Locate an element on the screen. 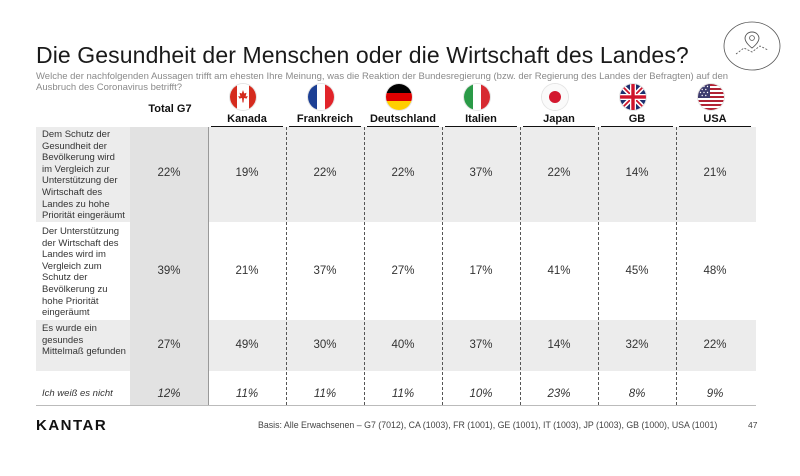 The width and height of the screenshot is (800, 476). column-header-italien: Italien is located at coordinates (481, 119).